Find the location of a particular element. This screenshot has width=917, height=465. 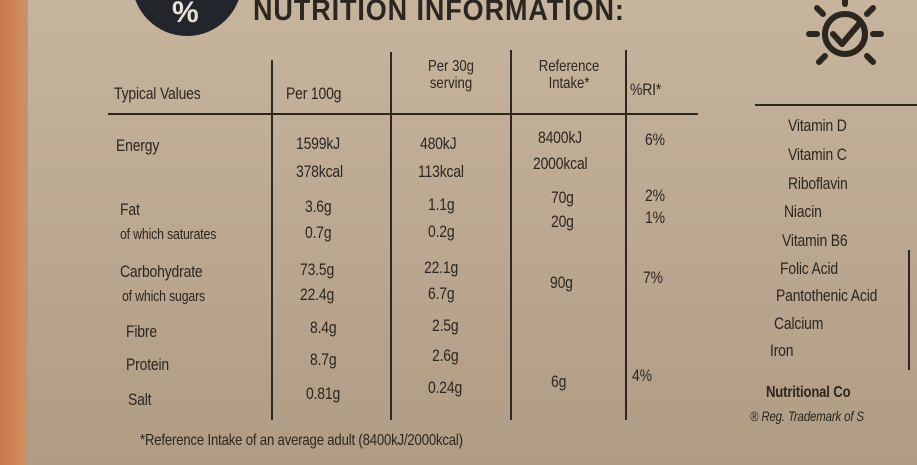

cell-ri: 70g is located at coordinates (562, 197).